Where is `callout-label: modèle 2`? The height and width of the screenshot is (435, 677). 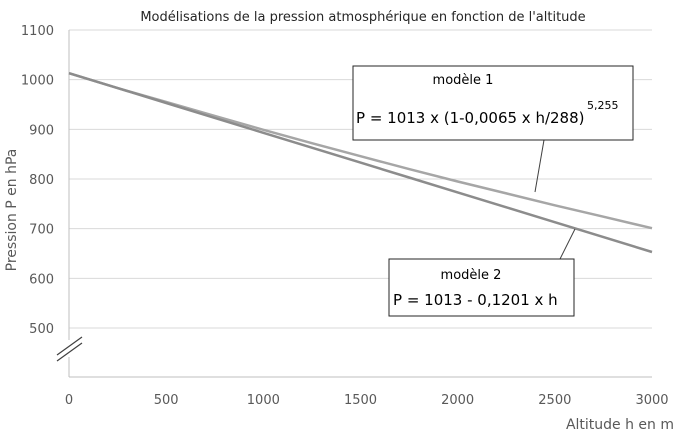 callout-label: modèle 2 is located at coordinates (471, 275).